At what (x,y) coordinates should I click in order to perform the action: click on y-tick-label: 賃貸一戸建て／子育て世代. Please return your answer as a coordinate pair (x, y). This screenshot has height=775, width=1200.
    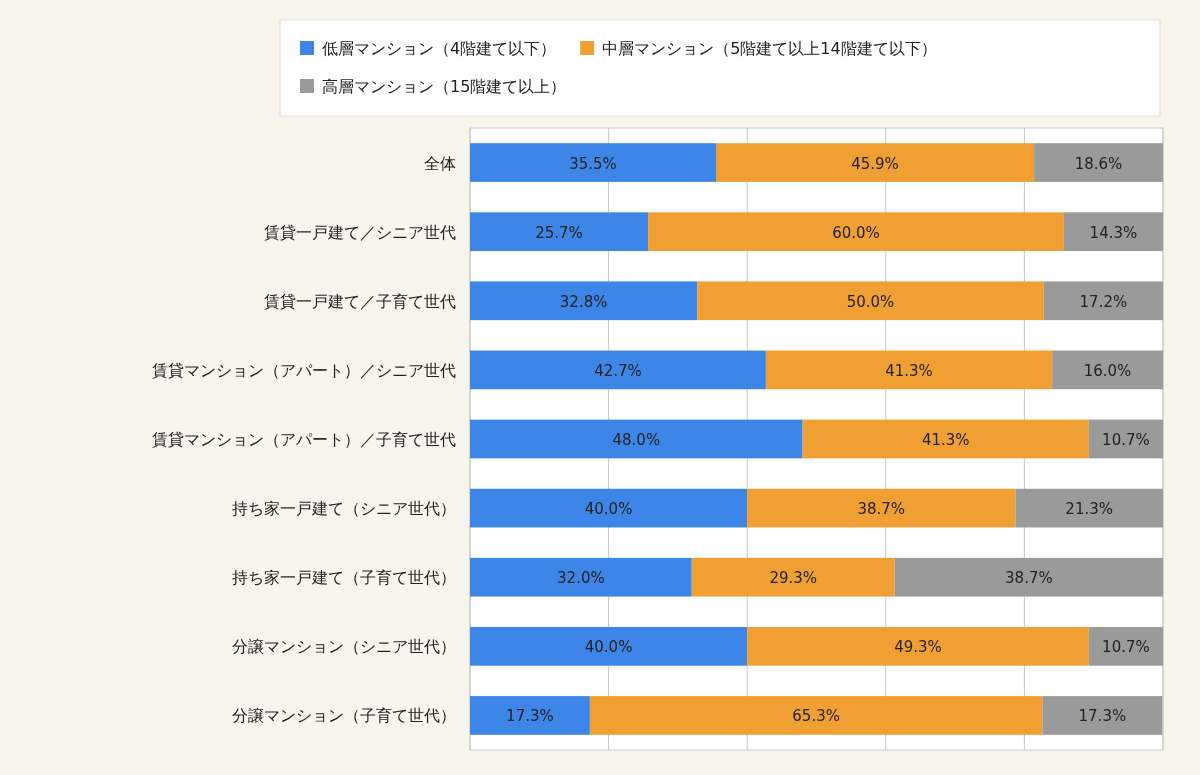
    Looking at the image, I should click on (360, 301).